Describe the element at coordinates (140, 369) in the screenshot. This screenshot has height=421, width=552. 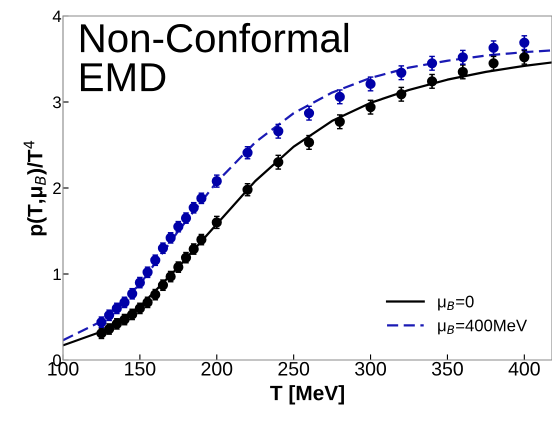
I see `x-tick-label: 150` at that location.